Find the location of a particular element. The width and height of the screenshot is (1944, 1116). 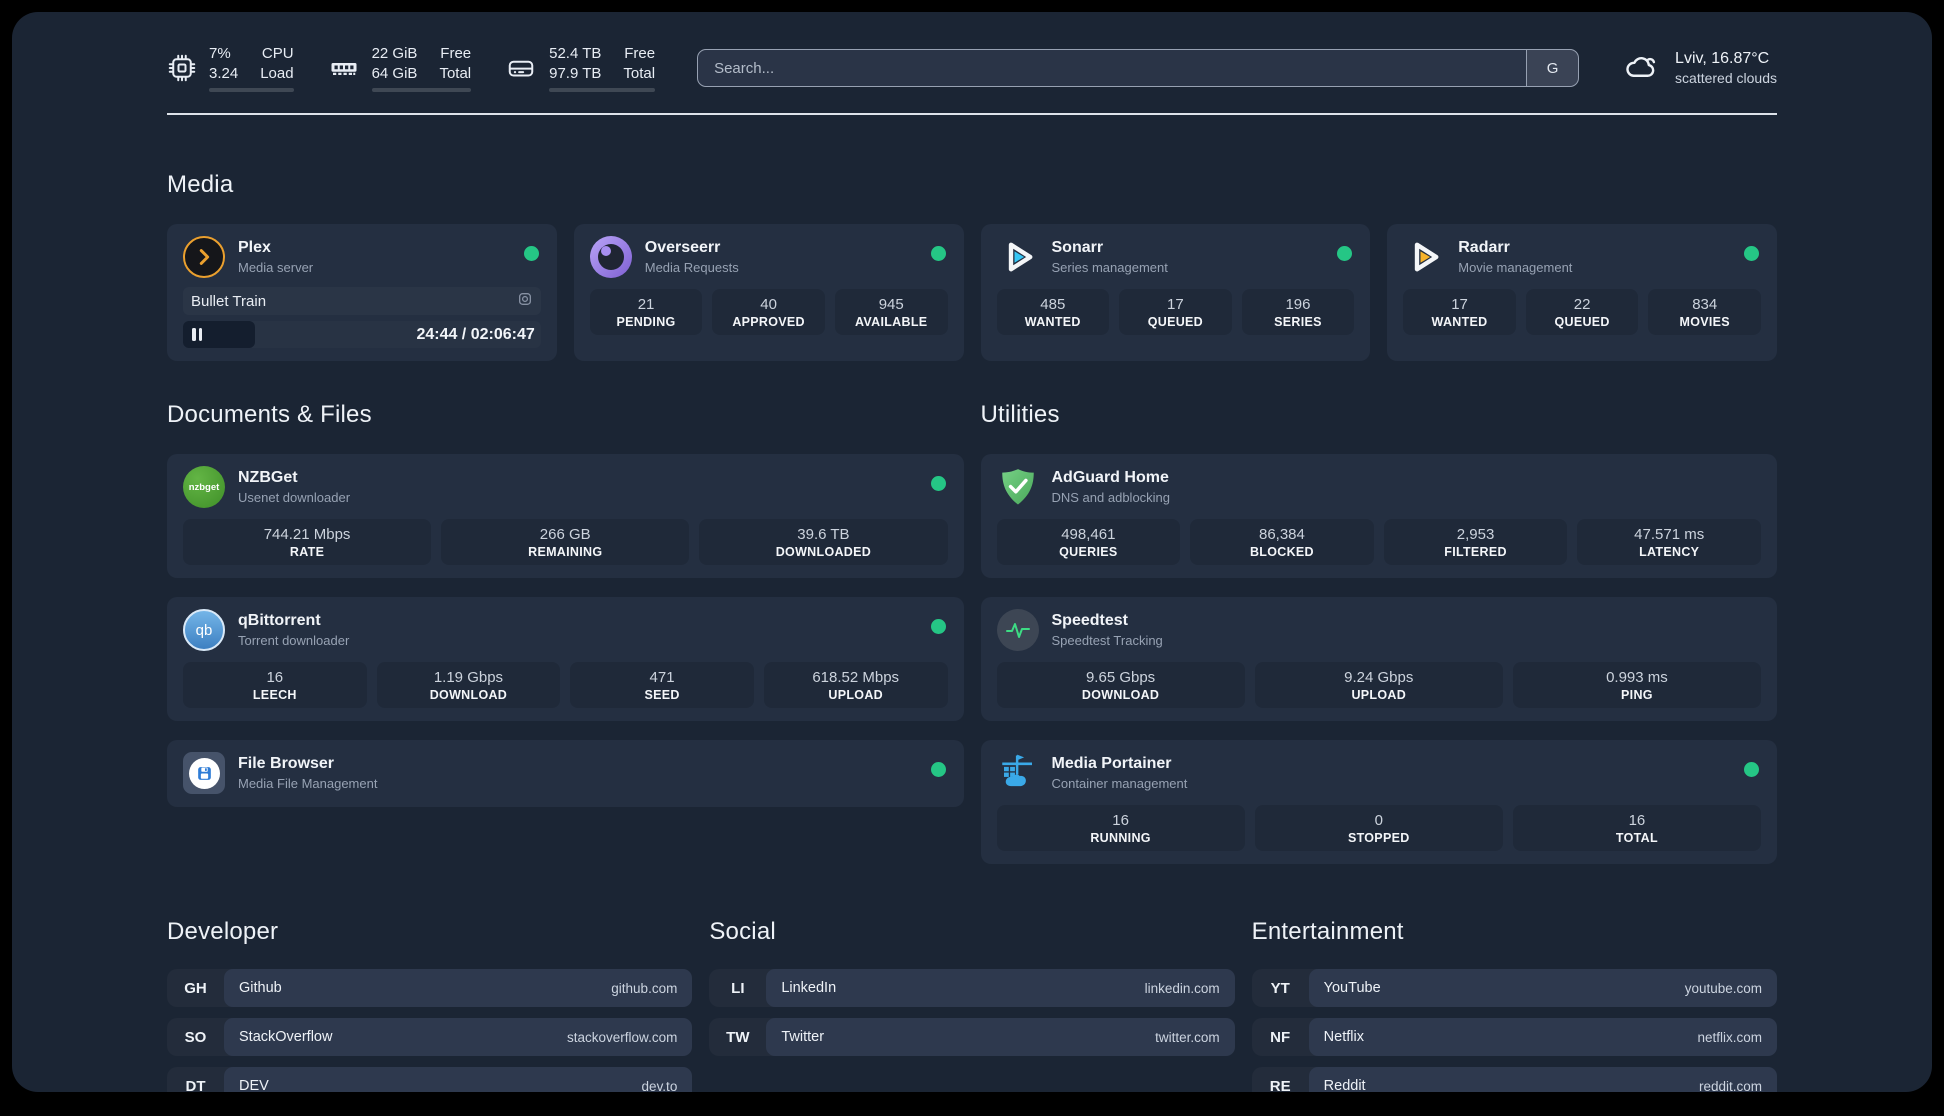

stat-tile: 471 SEED is located at coordinates (662, 685).